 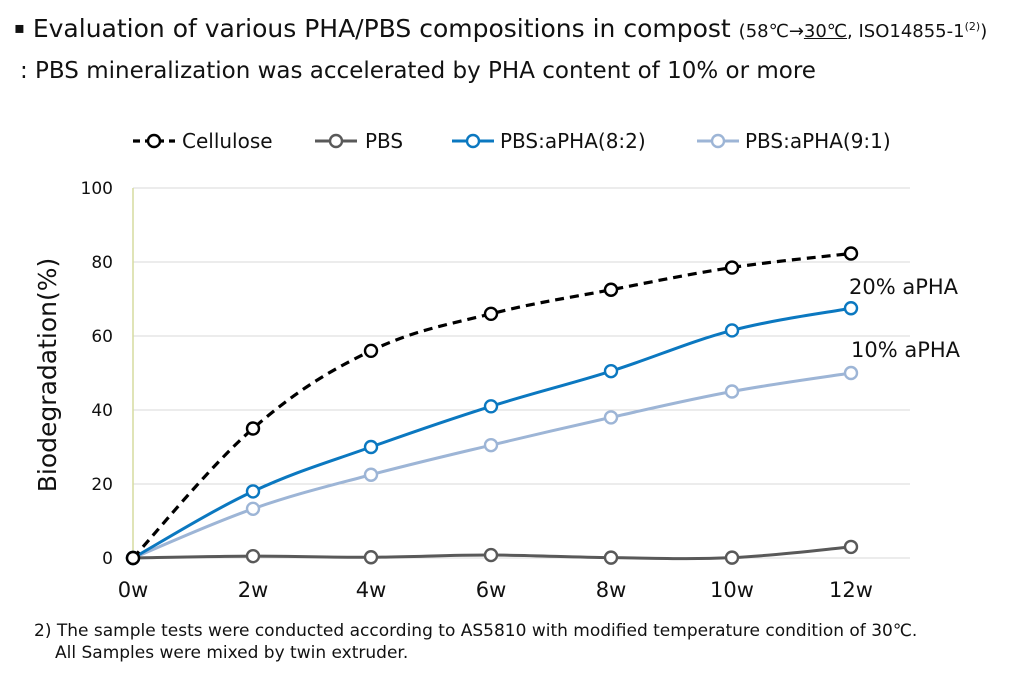 I want to click on x-tick-label: 0w, so click(x=133, y=590).